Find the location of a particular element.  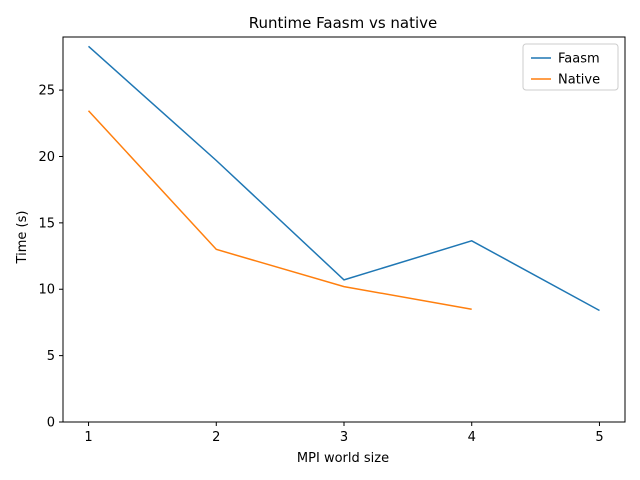

x-axis: 1 2 3 4 5 is located at coordinates (344, 433).